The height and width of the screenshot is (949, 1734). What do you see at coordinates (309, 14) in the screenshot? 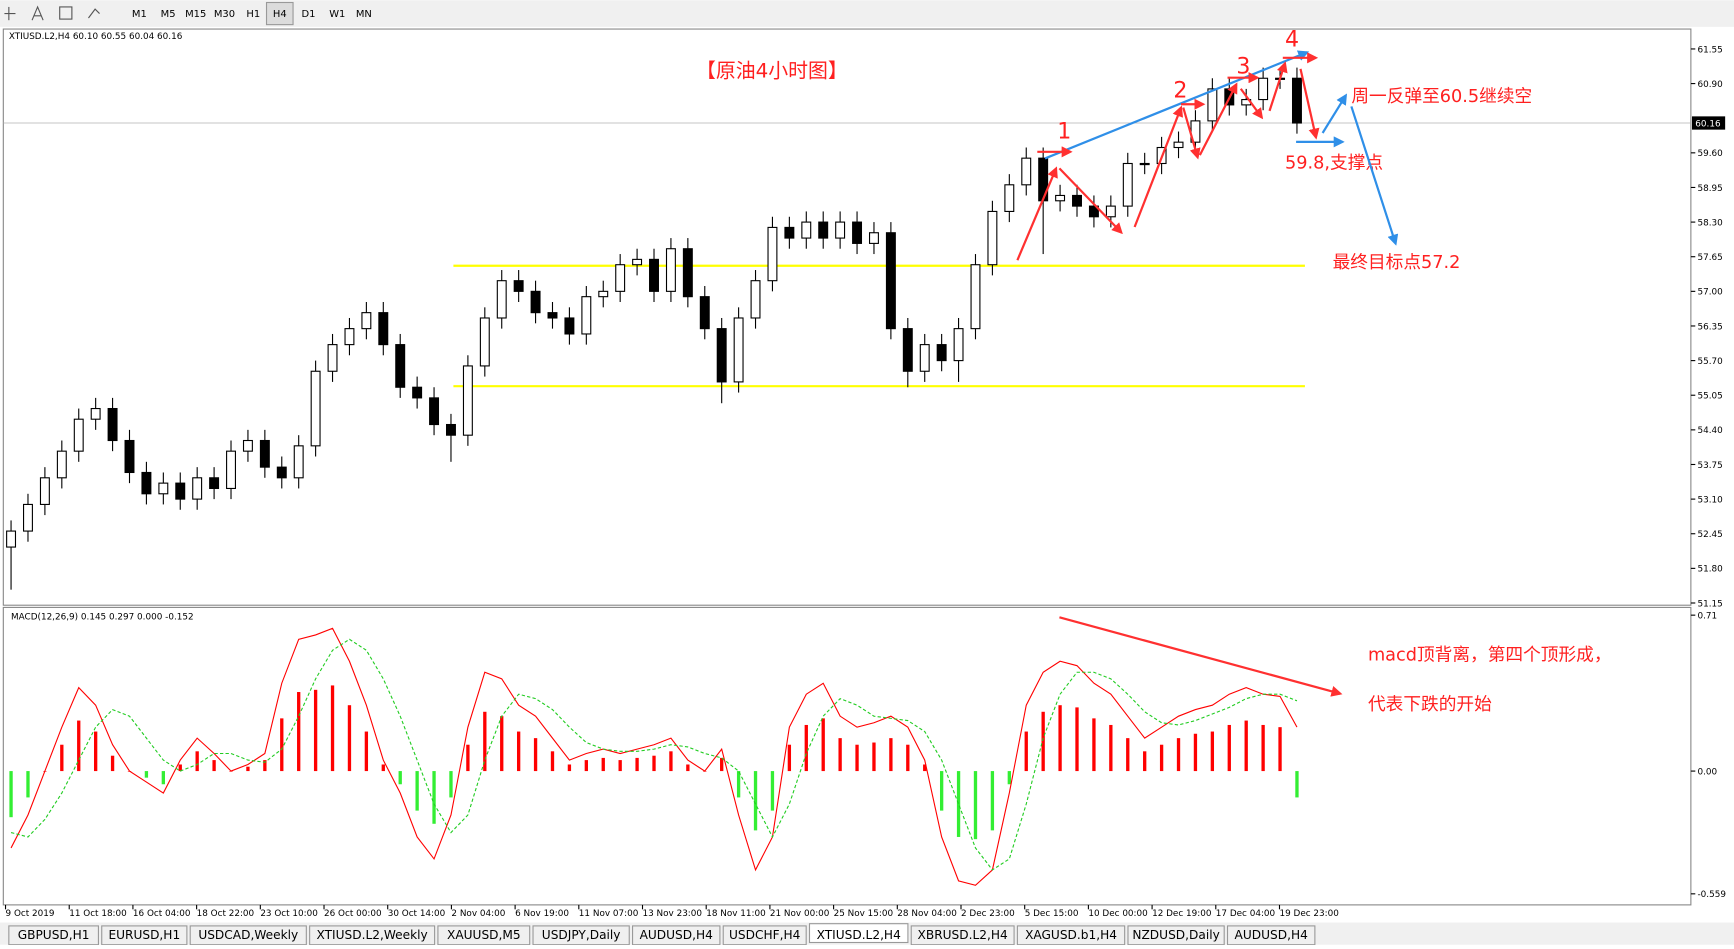
I see `timeframe-button: D1` at bounding box center [309, 14].